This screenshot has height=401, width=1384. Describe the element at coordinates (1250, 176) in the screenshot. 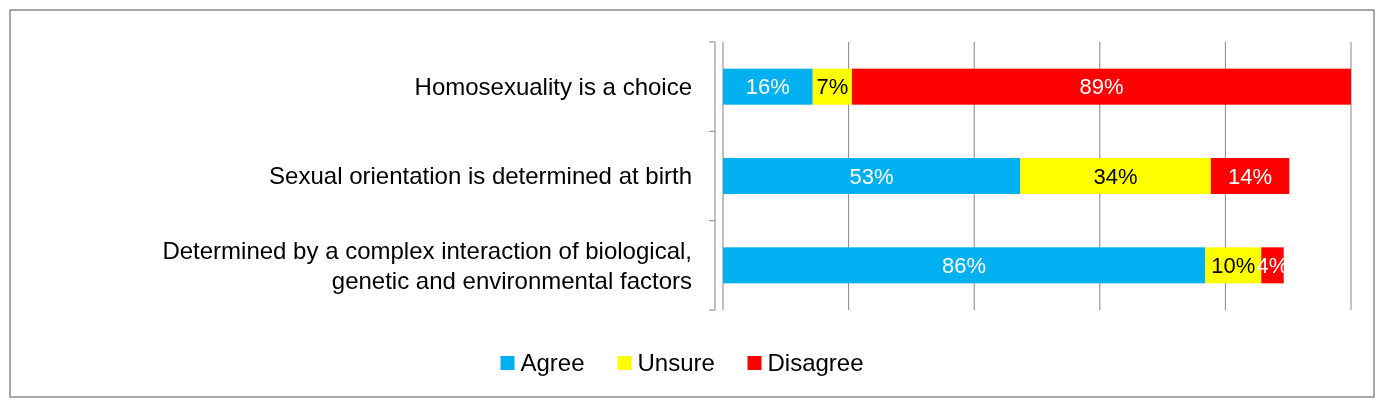

I see `data-label: 14%` at that location.